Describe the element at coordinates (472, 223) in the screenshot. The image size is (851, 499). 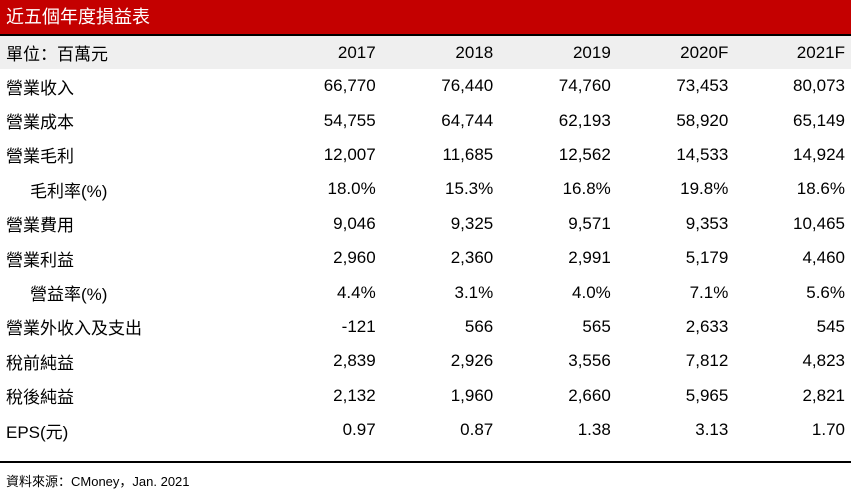
I see `table-cell: 9,325` at that location.